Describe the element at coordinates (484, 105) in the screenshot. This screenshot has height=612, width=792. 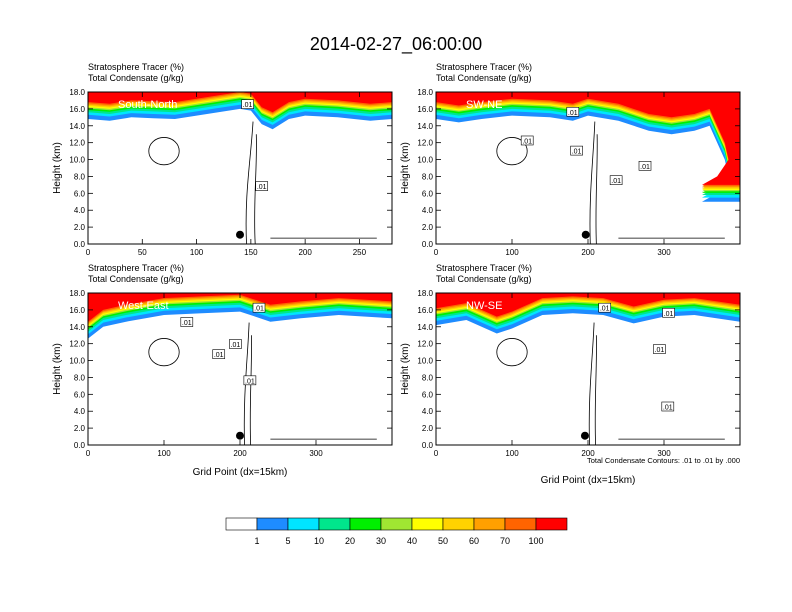
I see `panel-label: SW-NE` at that location.